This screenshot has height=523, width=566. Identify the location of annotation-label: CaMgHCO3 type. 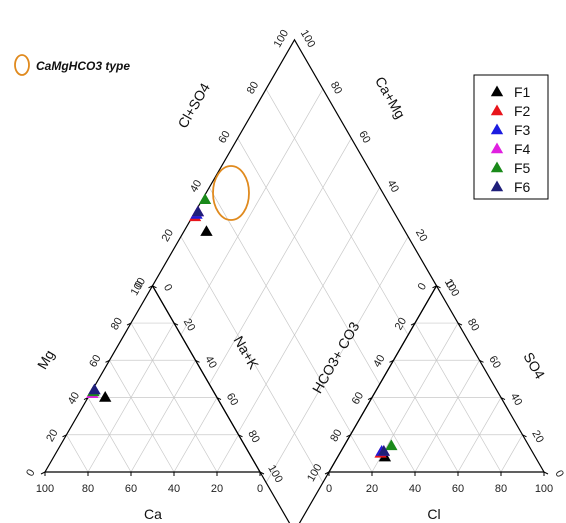
(83, 66).